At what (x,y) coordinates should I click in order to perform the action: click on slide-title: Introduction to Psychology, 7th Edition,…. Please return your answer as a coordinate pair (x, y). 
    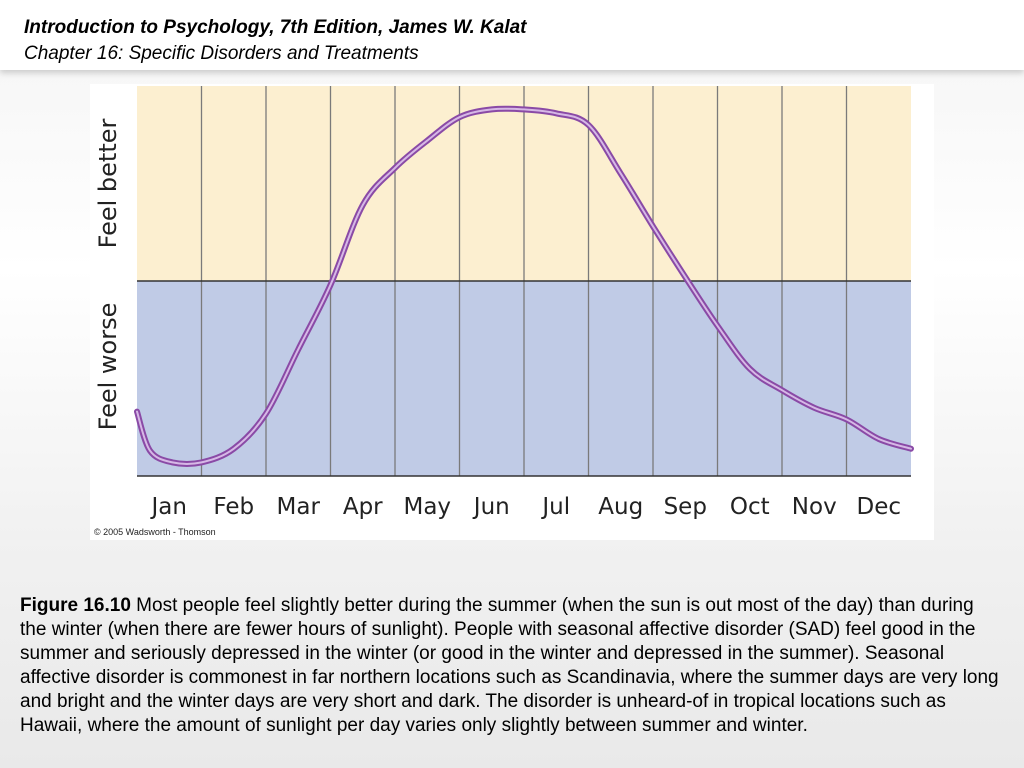
    Looking at the image, I should click on (275, 27).